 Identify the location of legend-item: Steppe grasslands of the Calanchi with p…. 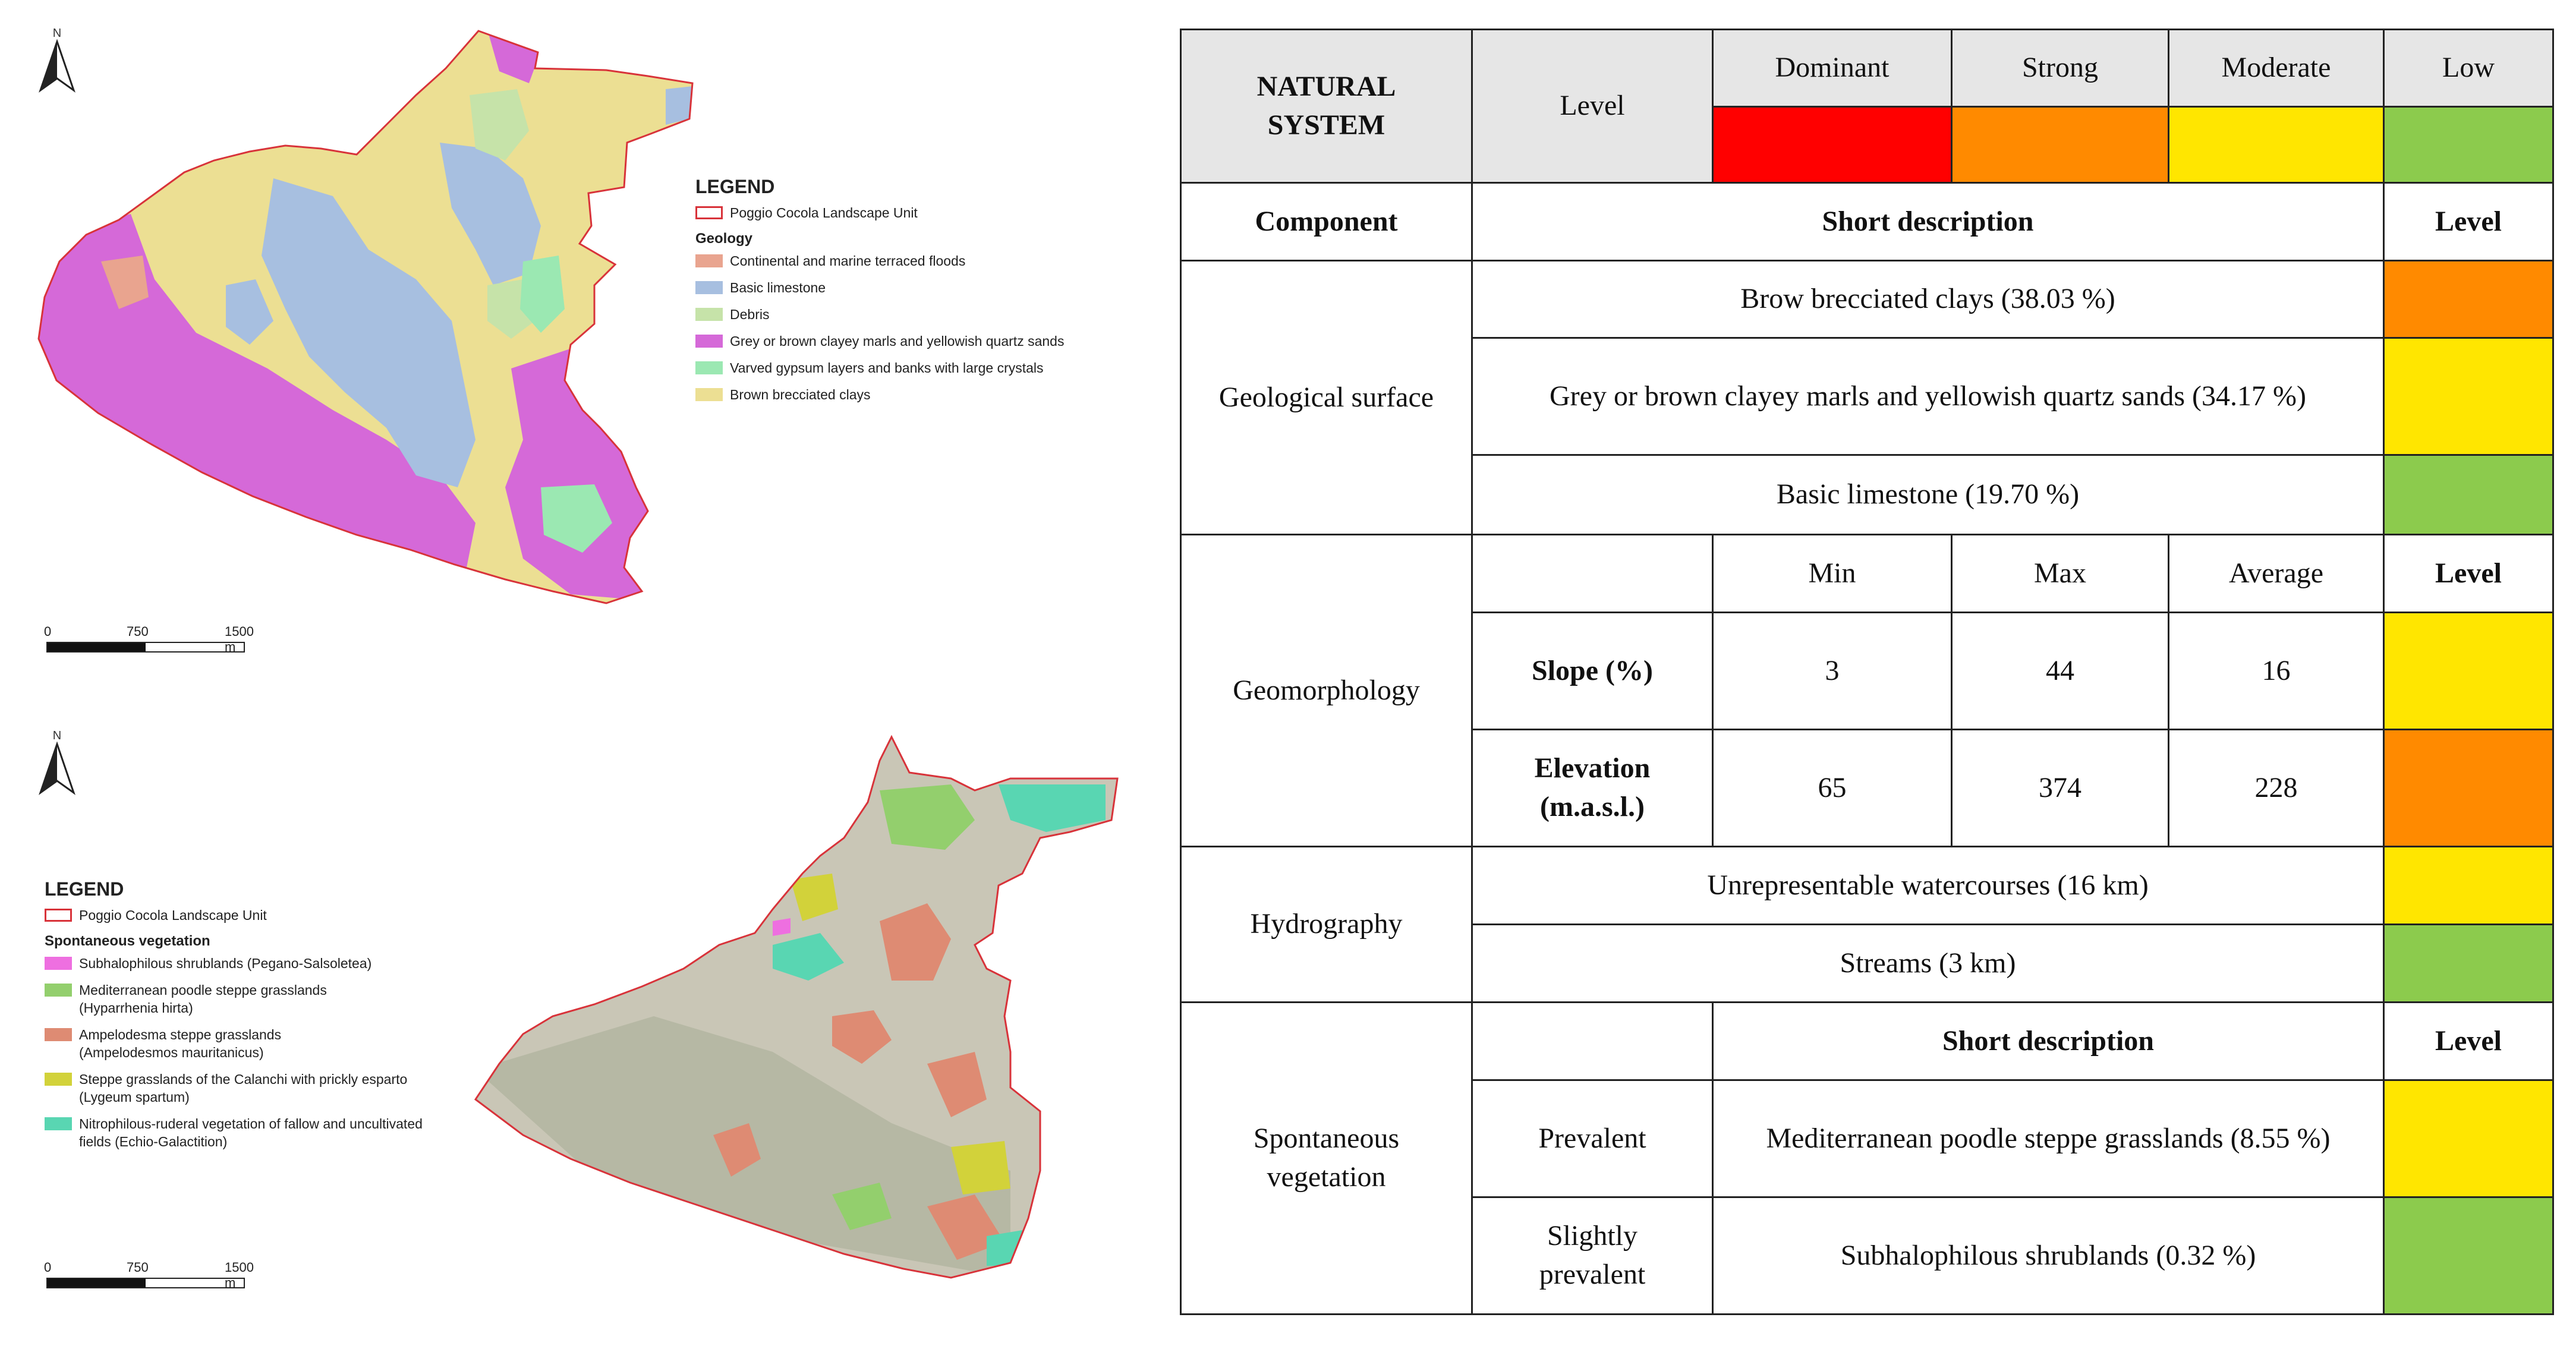
(282, 1088).